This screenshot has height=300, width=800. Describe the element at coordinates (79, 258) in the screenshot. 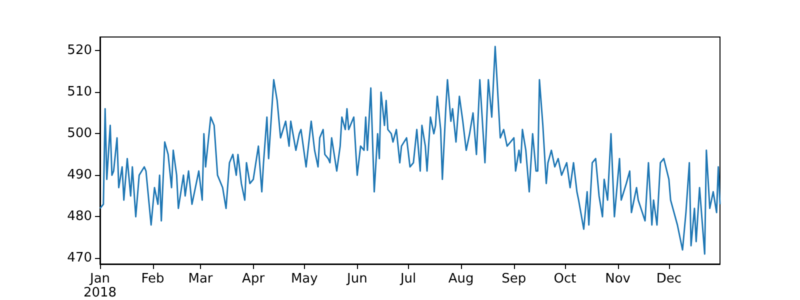

I see `y-tick-label: 470` at that location.